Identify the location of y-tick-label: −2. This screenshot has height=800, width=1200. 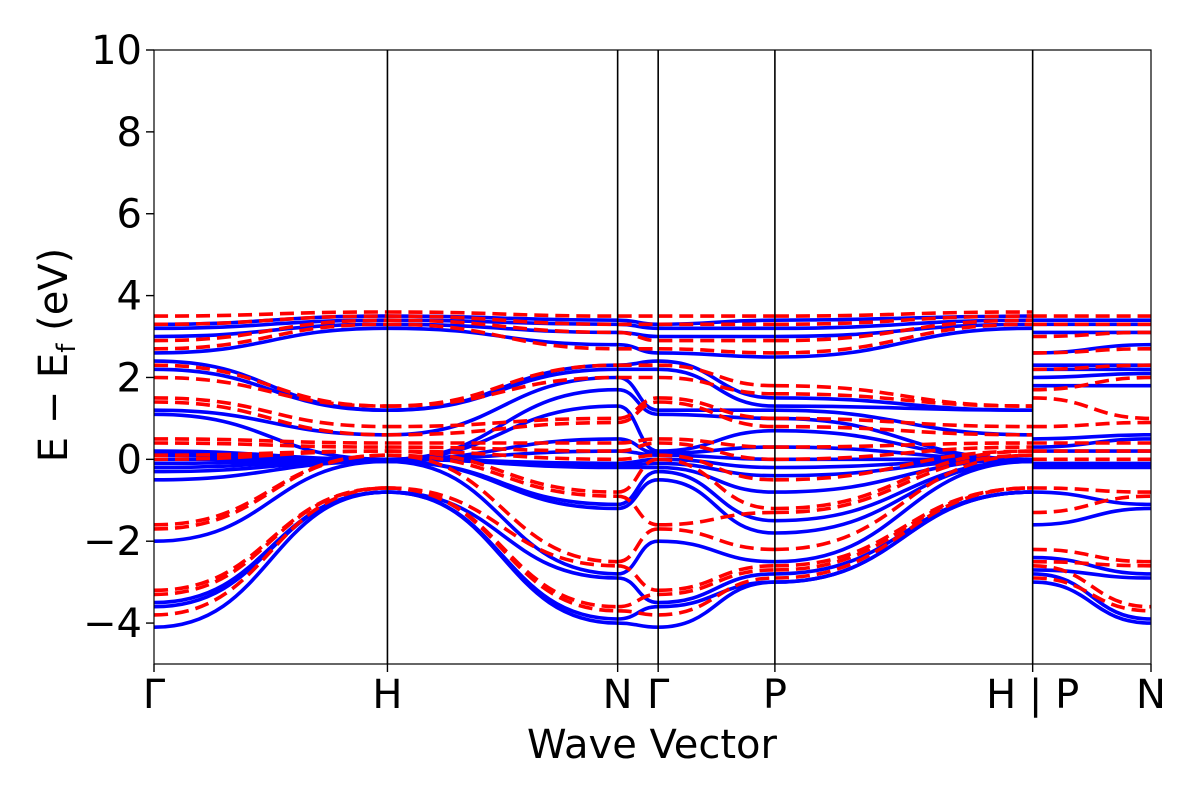
(112, 542).